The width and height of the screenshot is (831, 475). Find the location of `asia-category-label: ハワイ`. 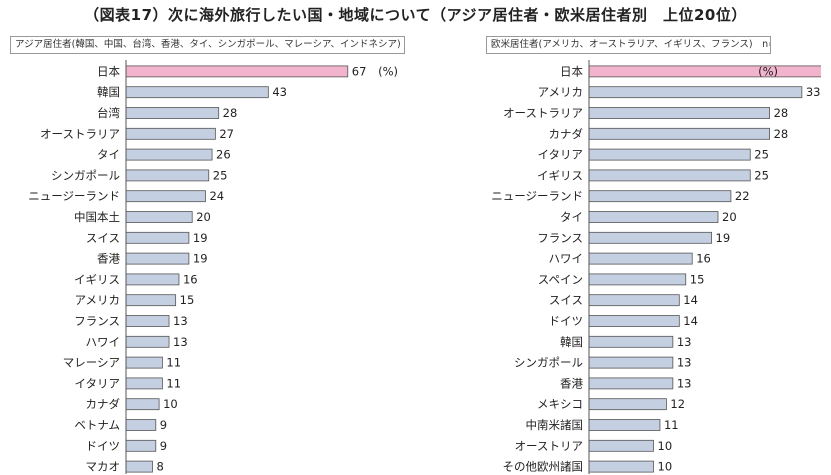

asia-category-label: ハワイ is located at coordinates (103, 342).